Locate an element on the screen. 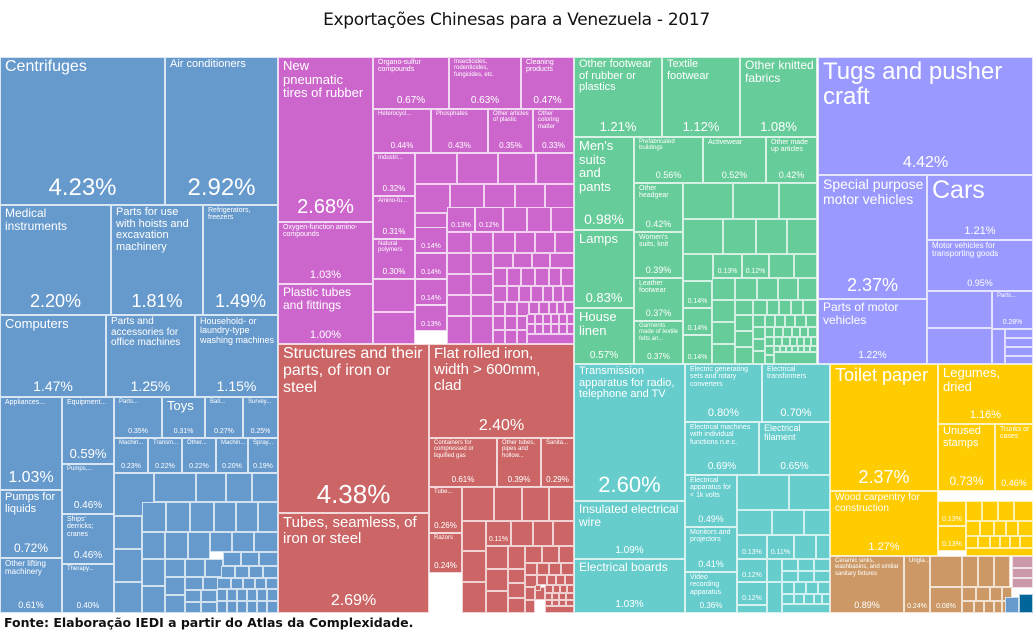  treemap-cell: Other tubes, pipes and hollow... 0.39% is located at coordinates (519, 462).